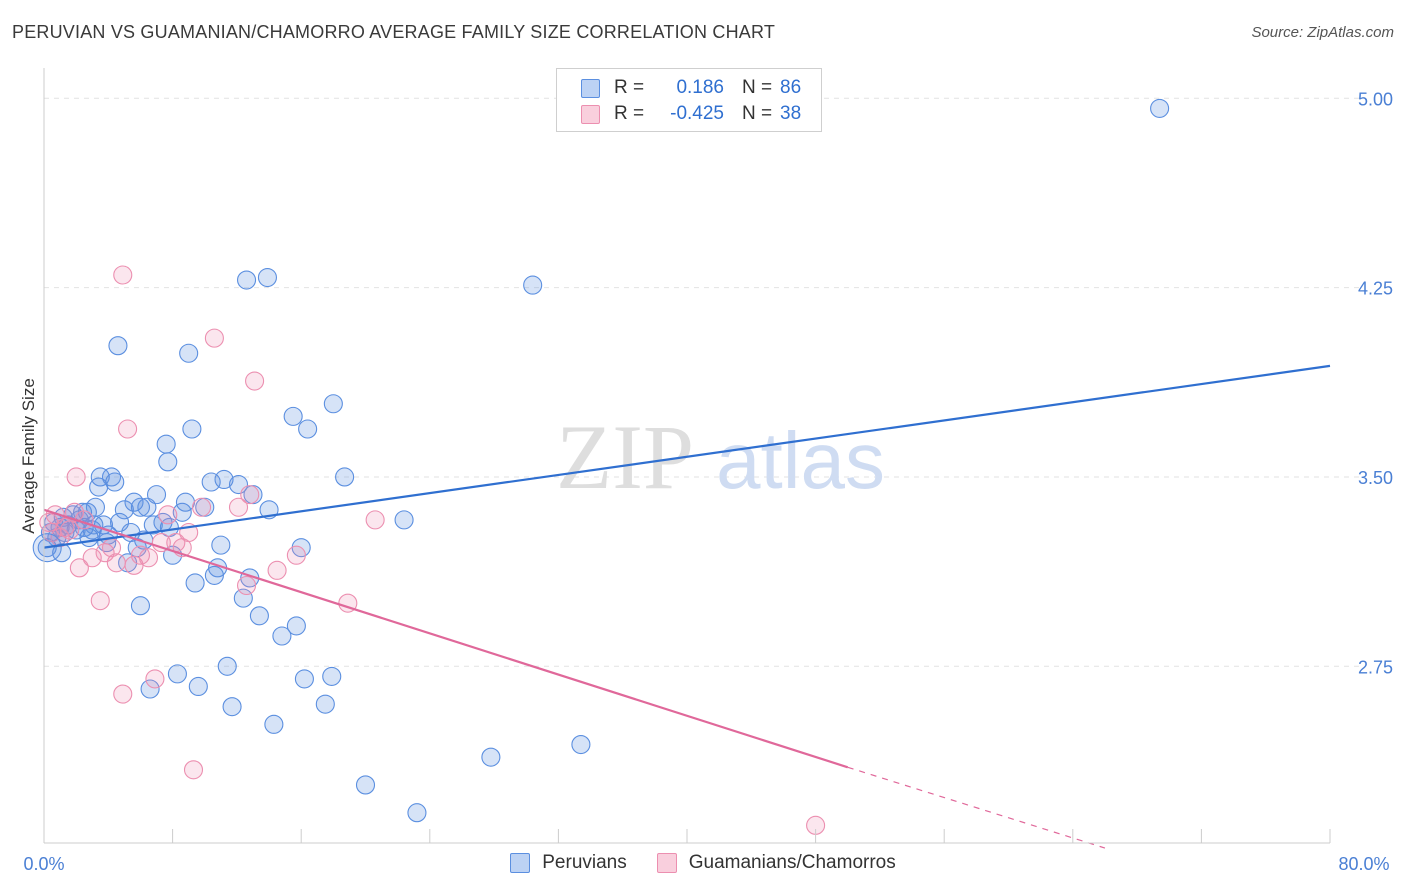 The height and width of the screenshot is (892, 1406). Describe the element at coordinates (625, 457) in the screenshot. I see `watermark-zip: ZIP` at that location.